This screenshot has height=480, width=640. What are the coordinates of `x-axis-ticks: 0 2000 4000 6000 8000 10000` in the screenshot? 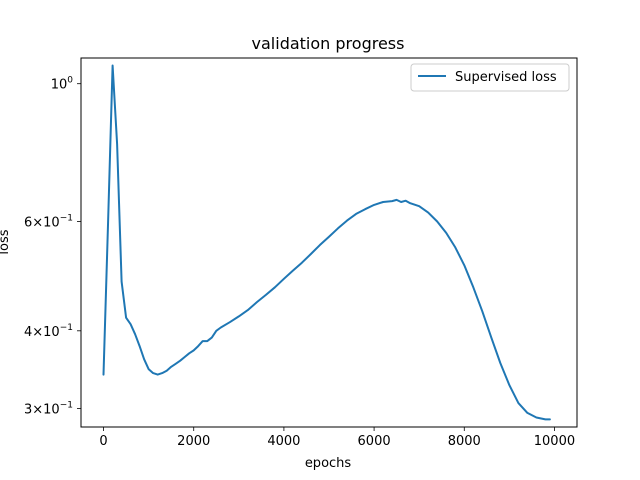 It's located at (337, 438).